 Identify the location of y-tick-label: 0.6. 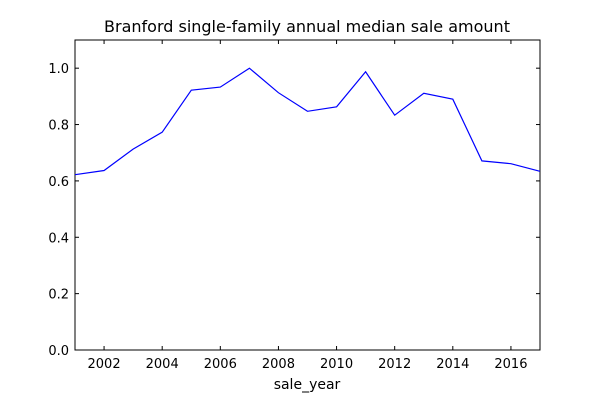
(58, 182).